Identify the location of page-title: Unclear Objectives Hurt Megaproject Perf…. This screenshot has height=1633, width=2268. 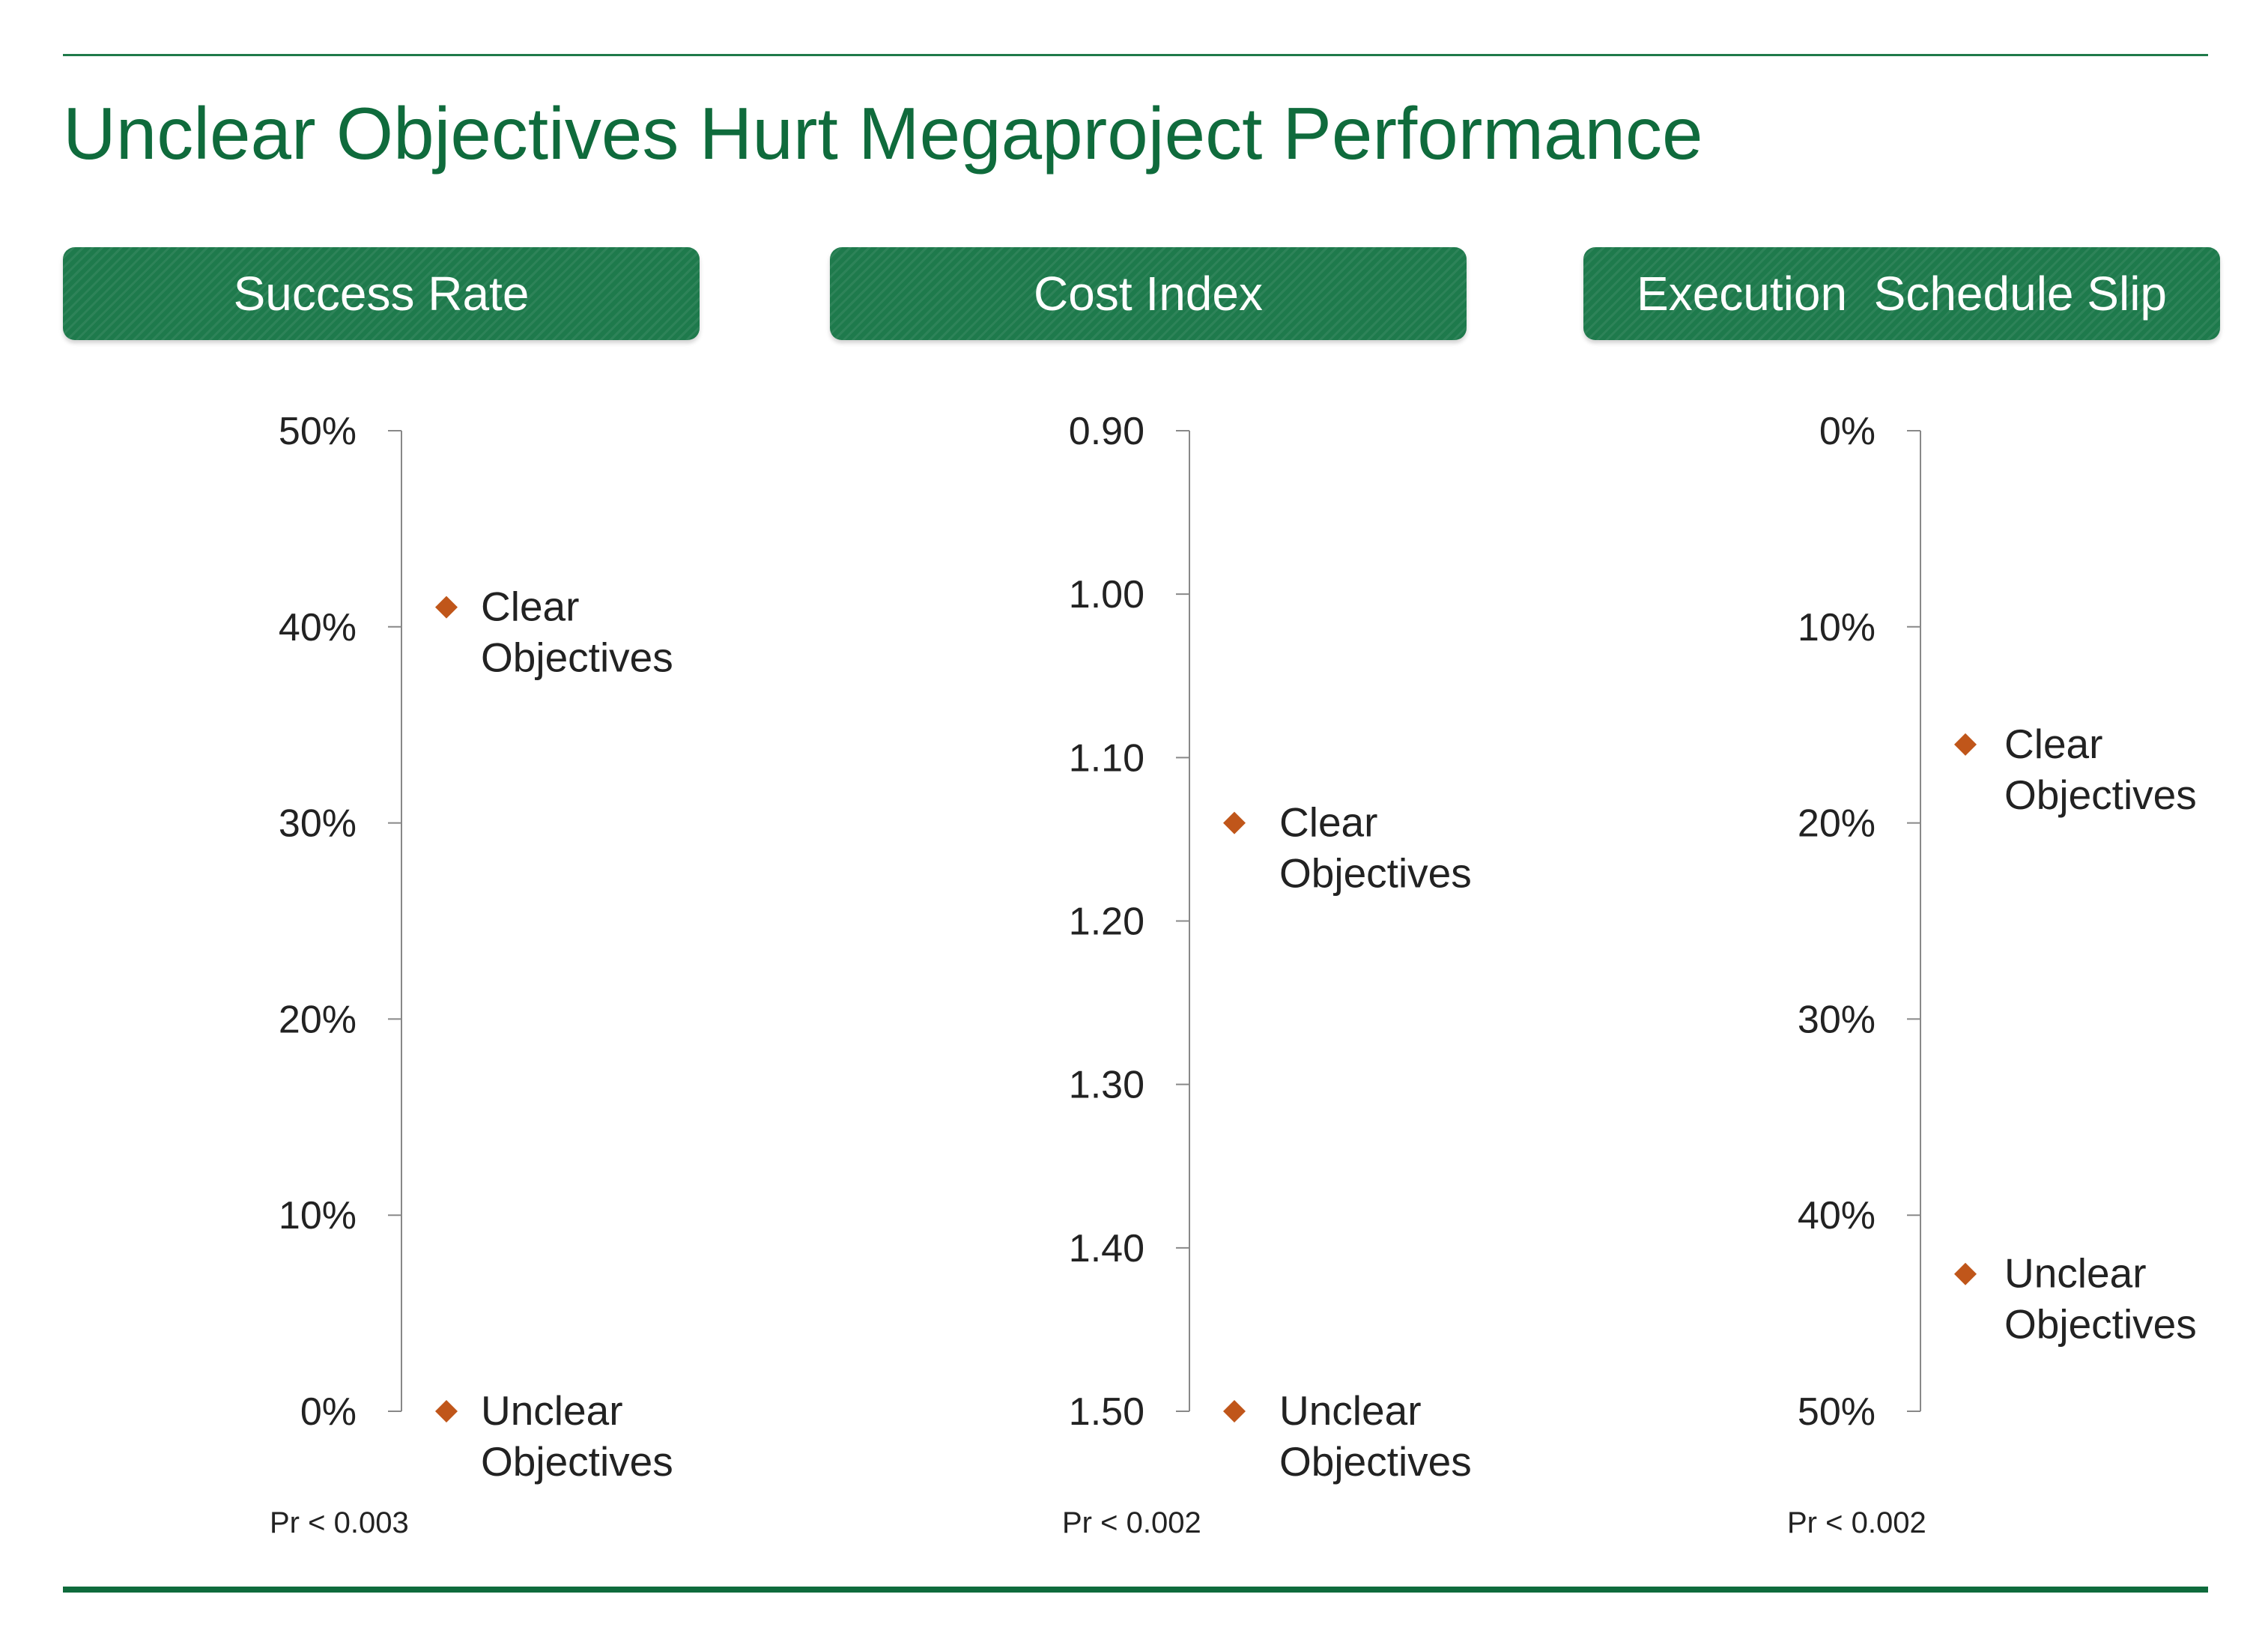
(883, 133).